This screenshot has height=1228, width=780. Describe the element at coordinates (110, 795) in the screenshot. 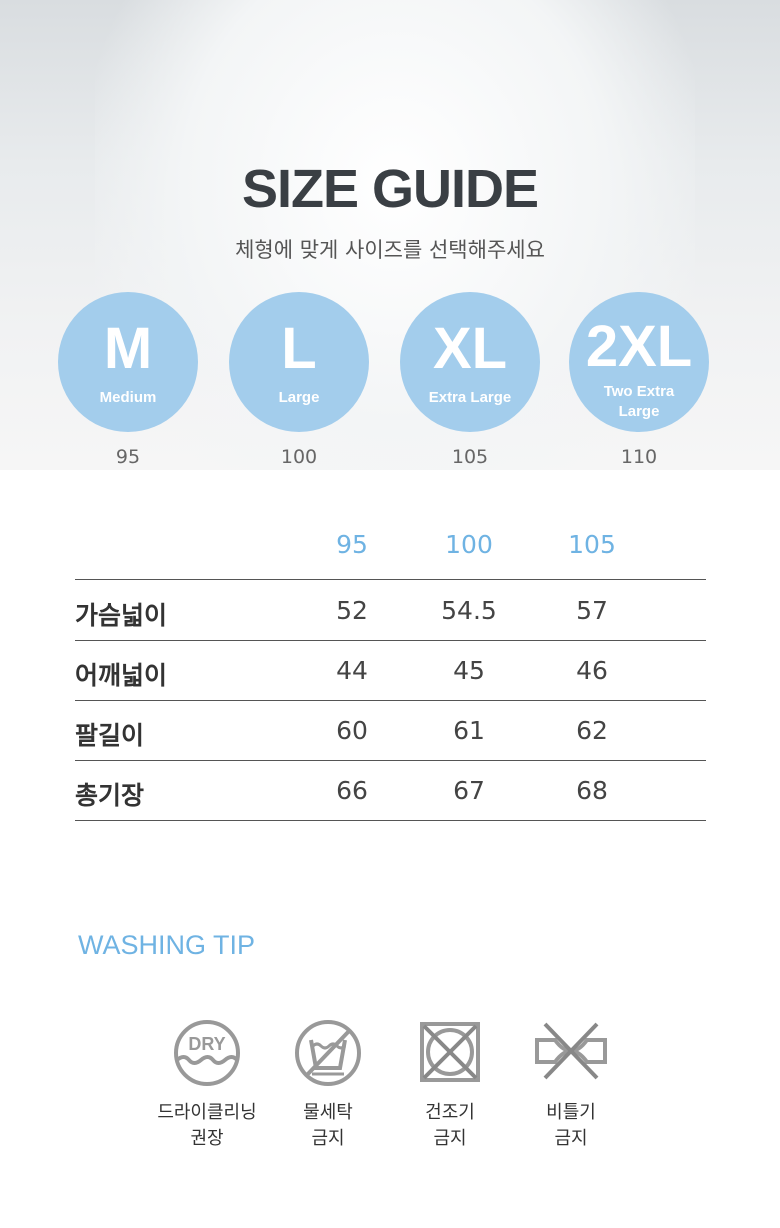

I see `row-label: 총기장` at that location.